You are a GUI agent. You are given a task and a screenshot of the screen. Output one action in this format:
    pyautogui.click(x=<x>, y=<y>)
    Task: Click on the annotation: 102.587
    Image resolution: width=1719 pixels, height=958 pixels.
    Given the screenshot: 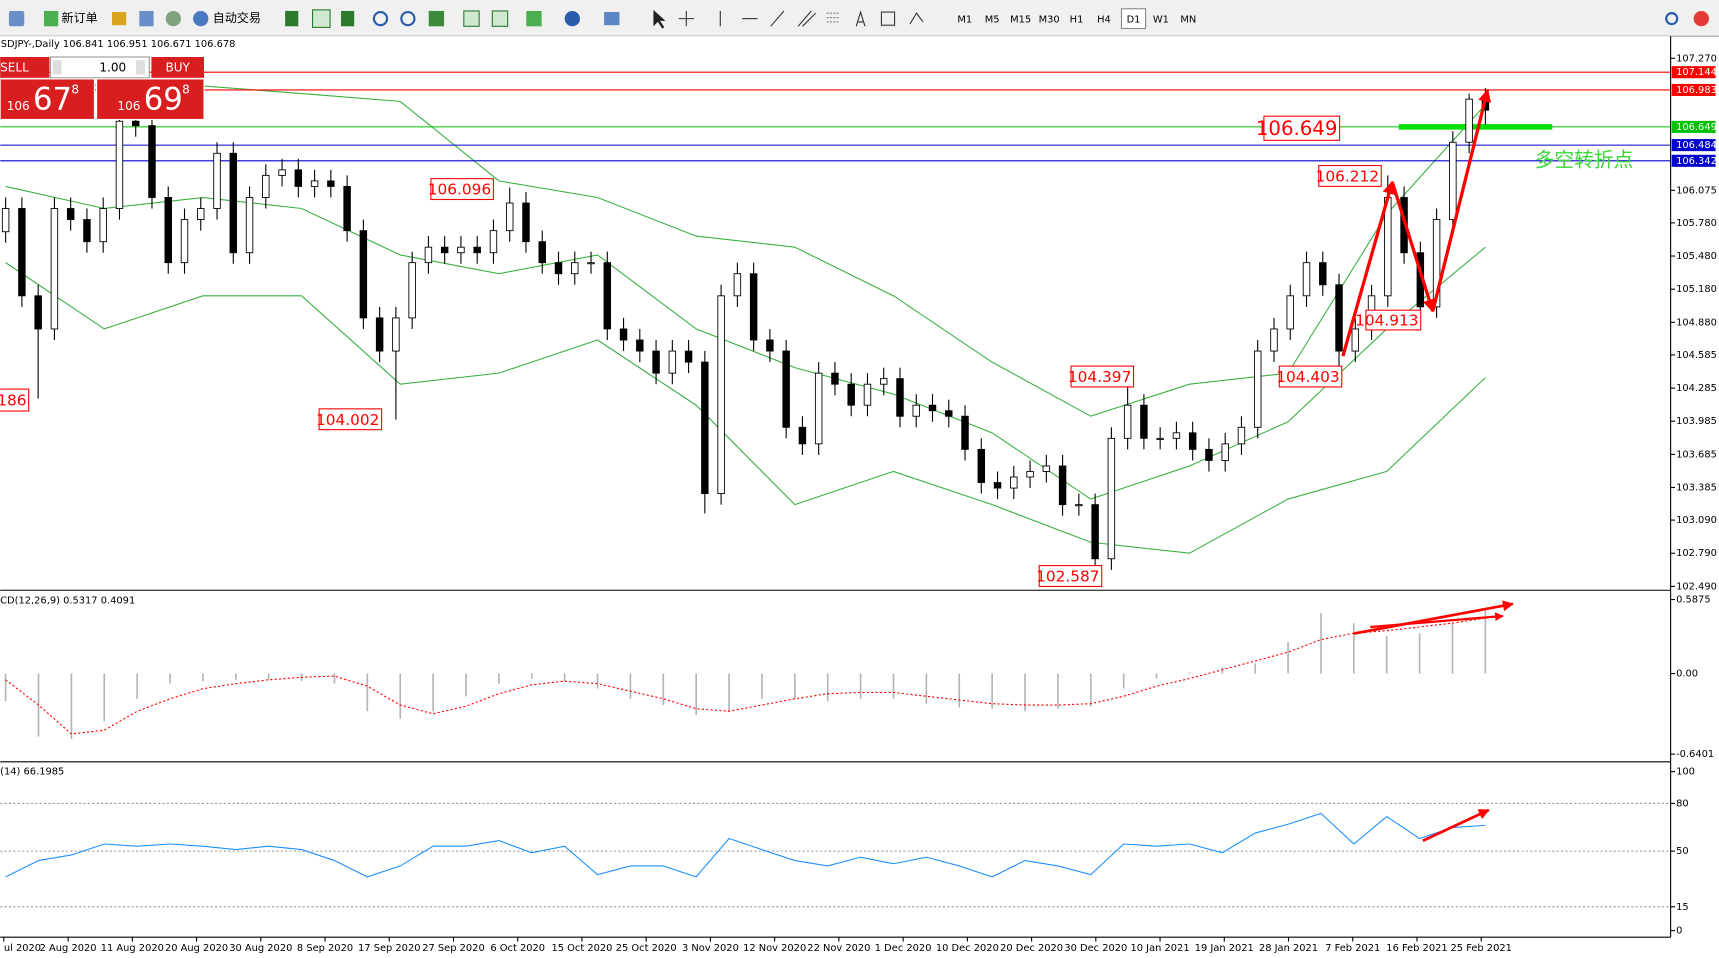 What is the action you would take?
    pyautogui.click(x=1067, y=577)
    